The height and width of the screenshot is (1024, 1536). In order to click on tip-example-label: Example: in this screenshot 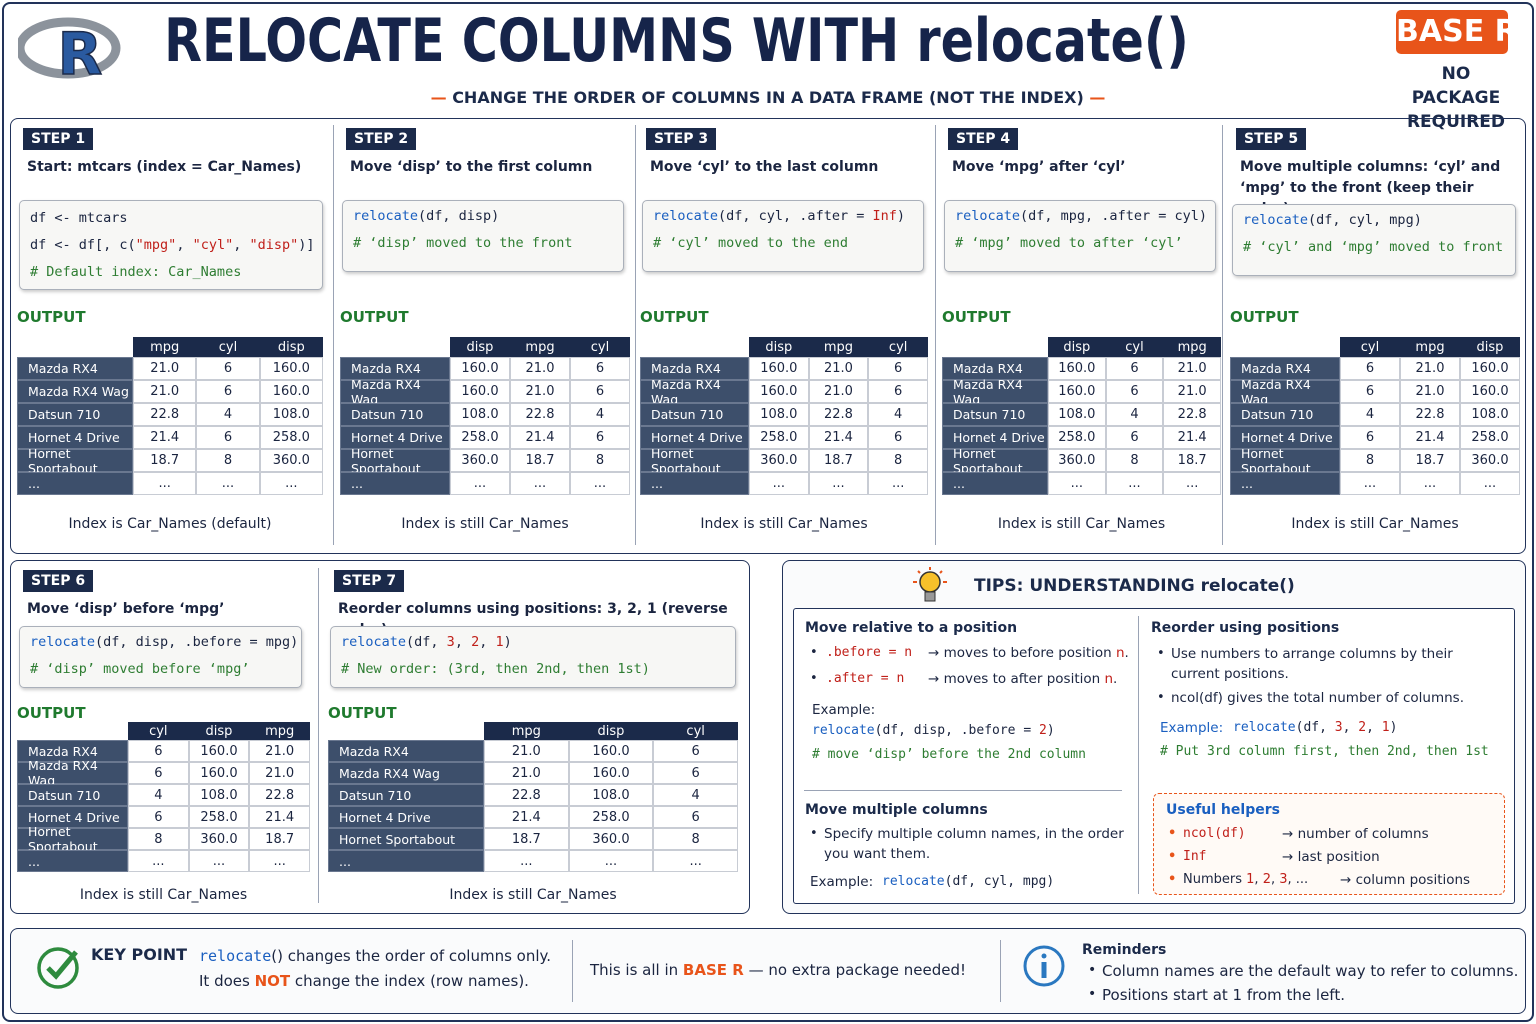, I will do `click(1192, 728)`.